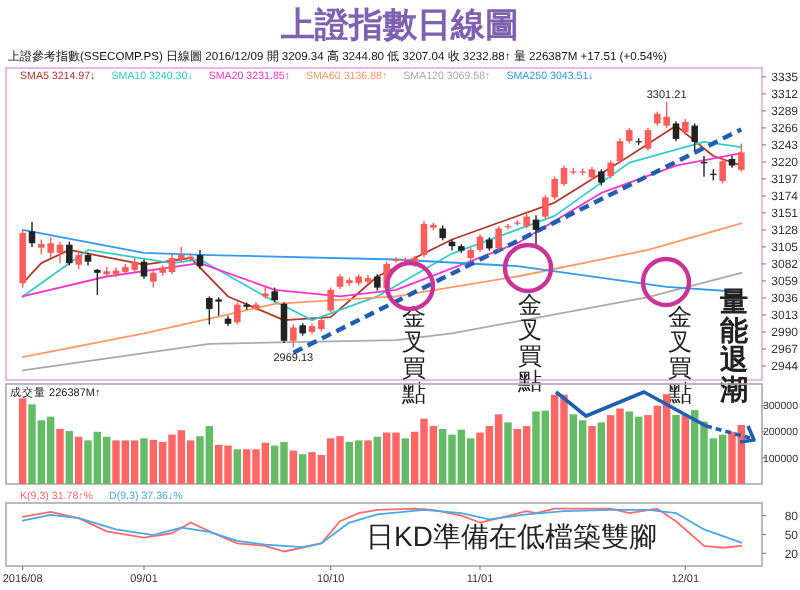  Describe the element at coordinates (511, 536) in the screenshot. I see `annotation: 日KD準備在低檔築雙腳` at that location.